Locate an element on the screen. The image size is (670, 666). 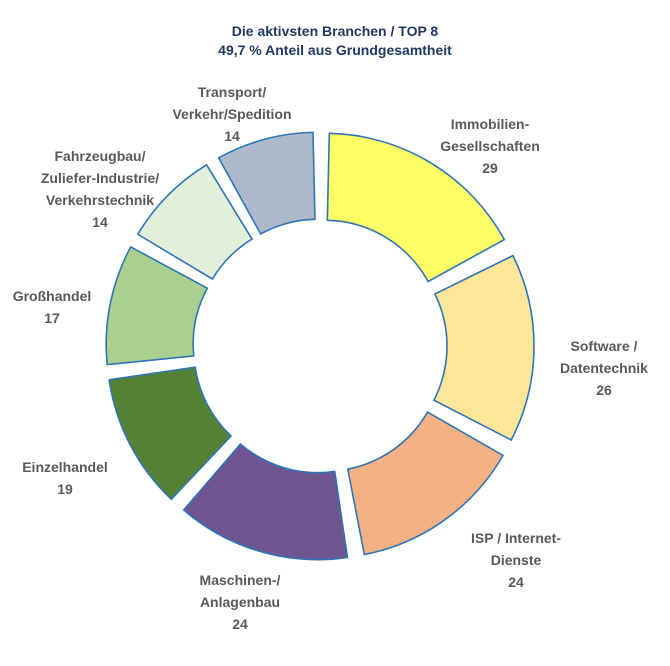
slice-category-line: Verkehr/Spedition is located at coordinates (232, 114).